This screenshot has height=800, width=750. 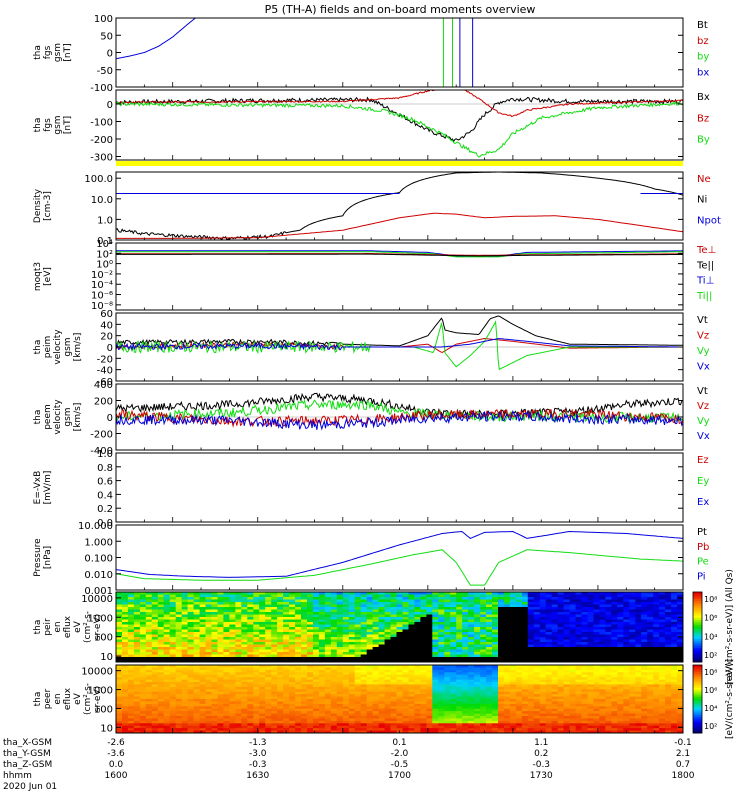 What do you see at coordinates (58, 124) in the screenshot?
I see `y-axis-label-line: gsm` at bounding box center [58, 124].